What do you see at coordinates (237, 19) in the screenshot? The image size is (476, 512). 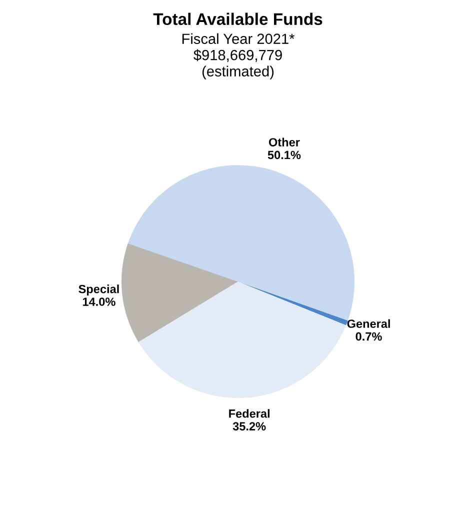 I see `chart-title: Total Available Funds` at bounding box center [237, 19].